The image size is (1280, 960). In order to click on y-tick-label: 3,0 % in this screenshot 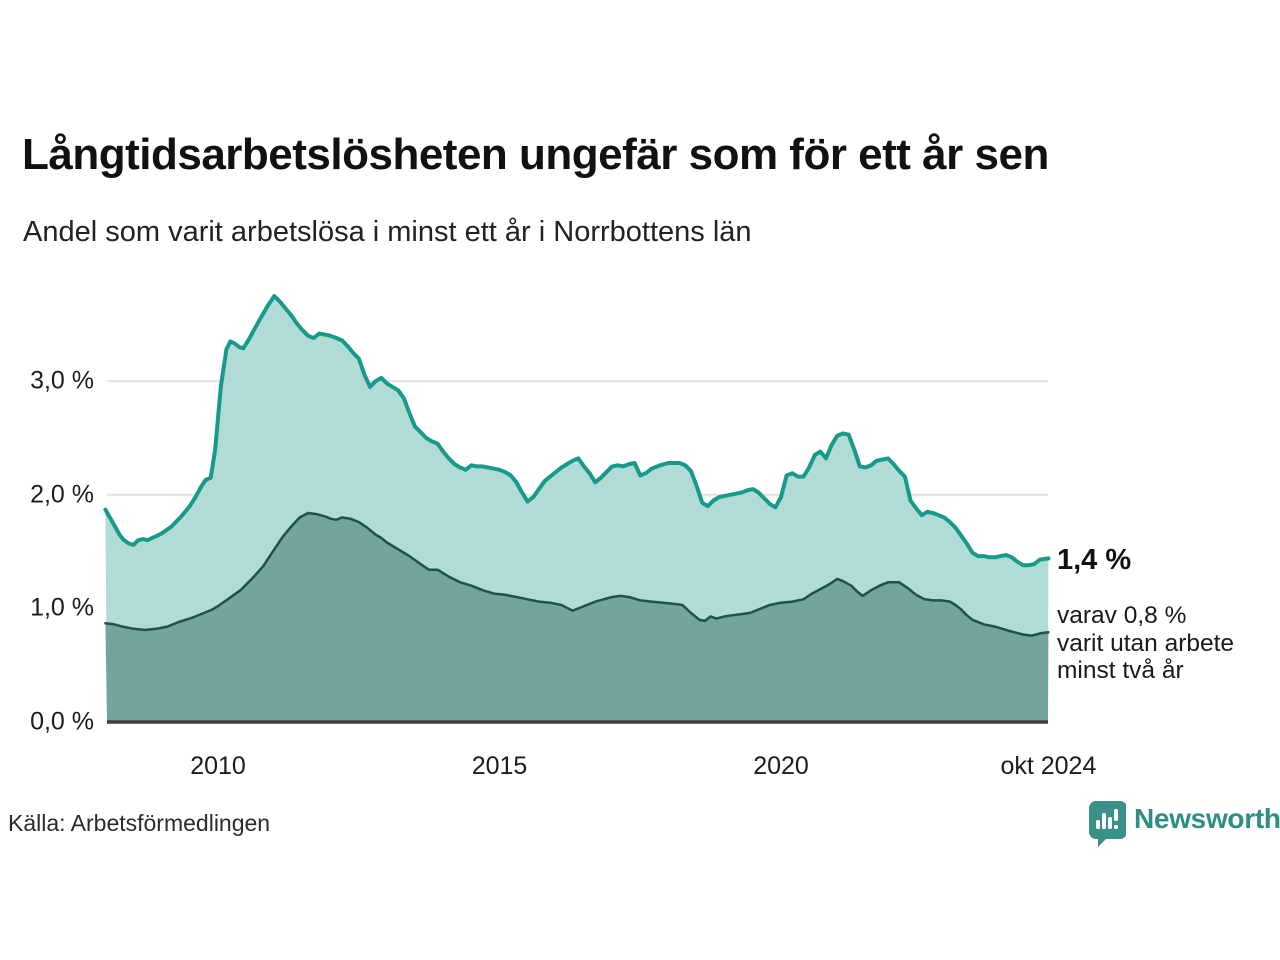, I will do `click(62, 380)`.